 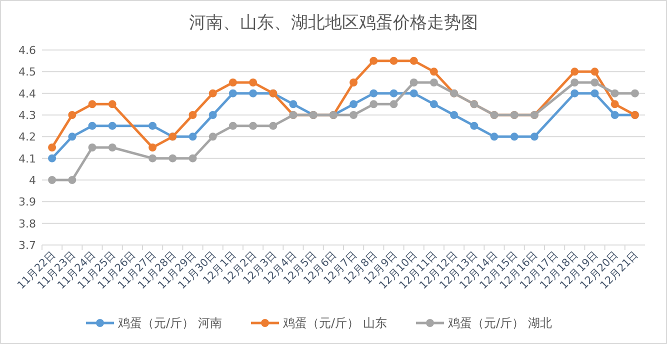 I want to click on y-tick-label: 3.9, so click(x=27, y=202).